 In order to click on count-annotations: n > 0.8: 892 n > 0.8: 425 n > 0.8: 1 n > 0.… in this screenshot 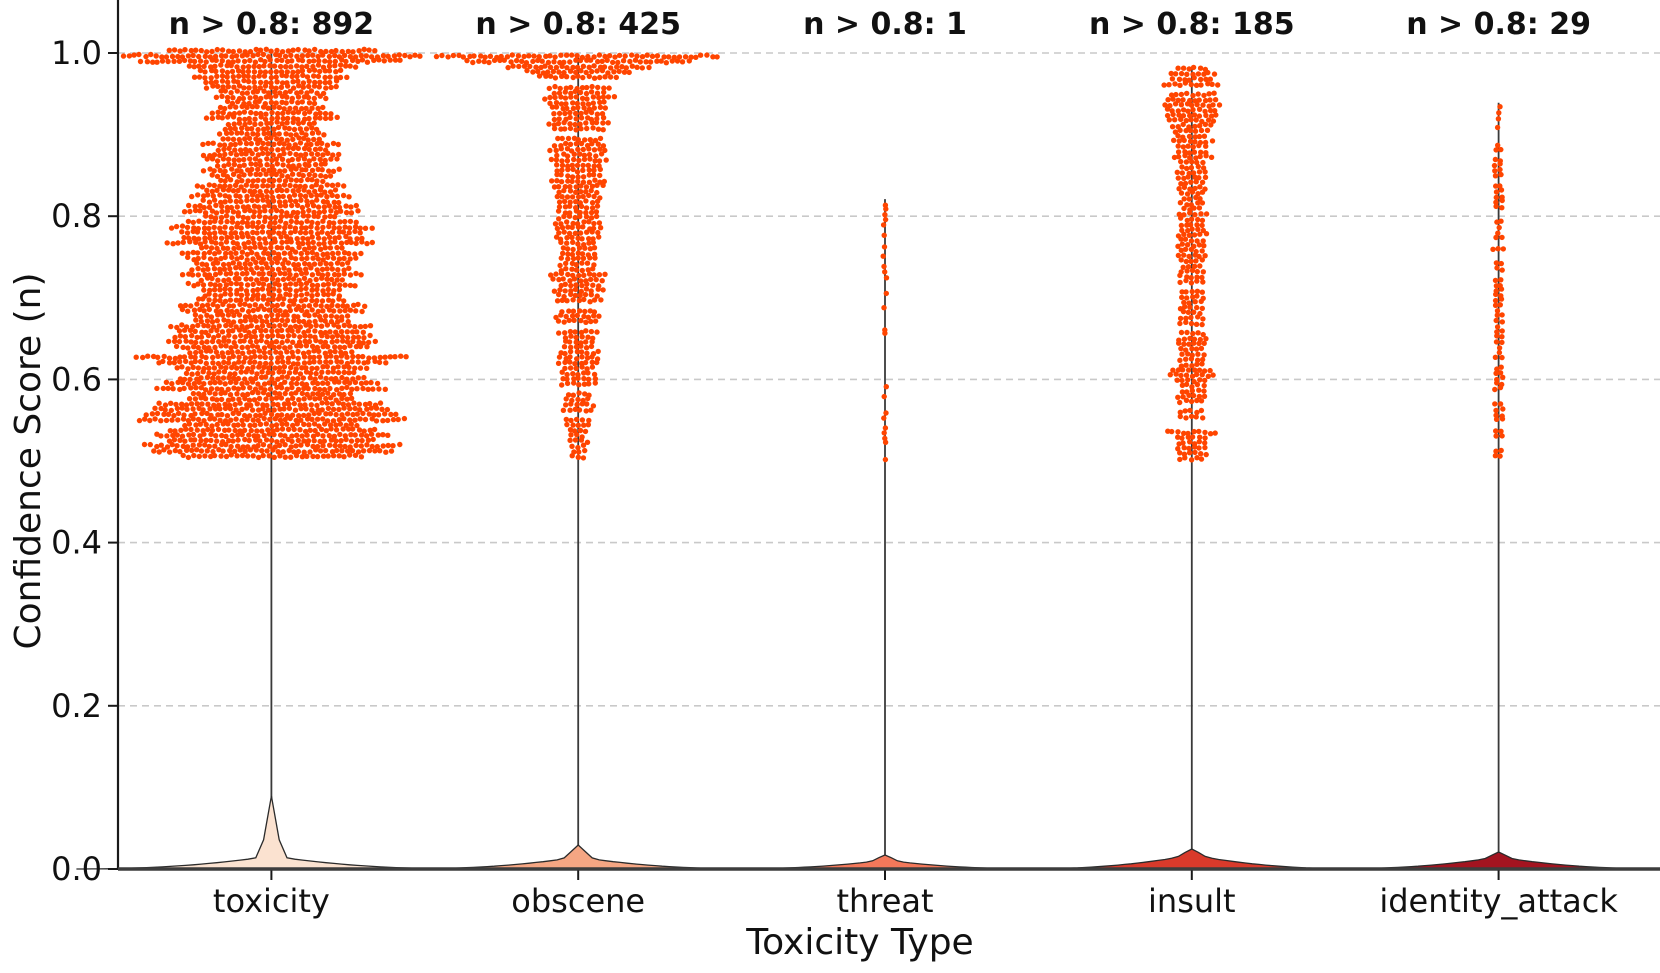, I will do `click(880, 24)`.